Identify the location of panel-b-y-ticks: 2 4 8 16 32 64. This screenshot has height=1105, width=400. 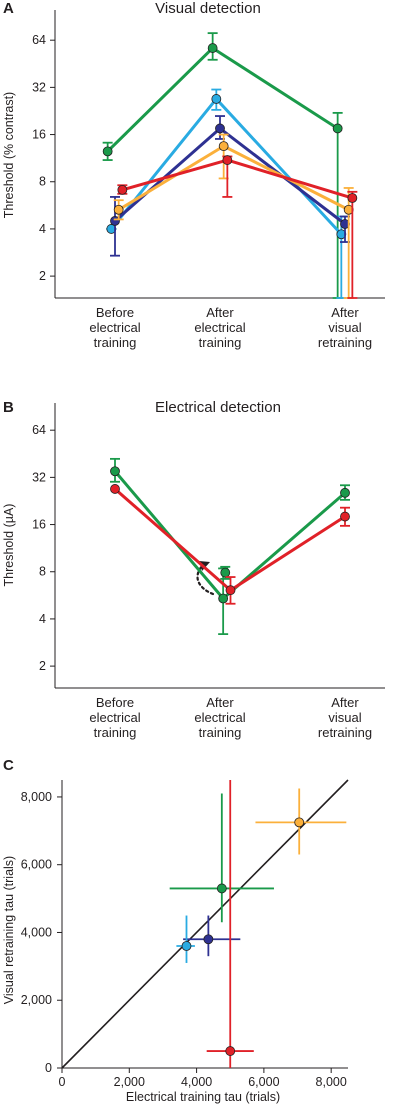
(43, 548).